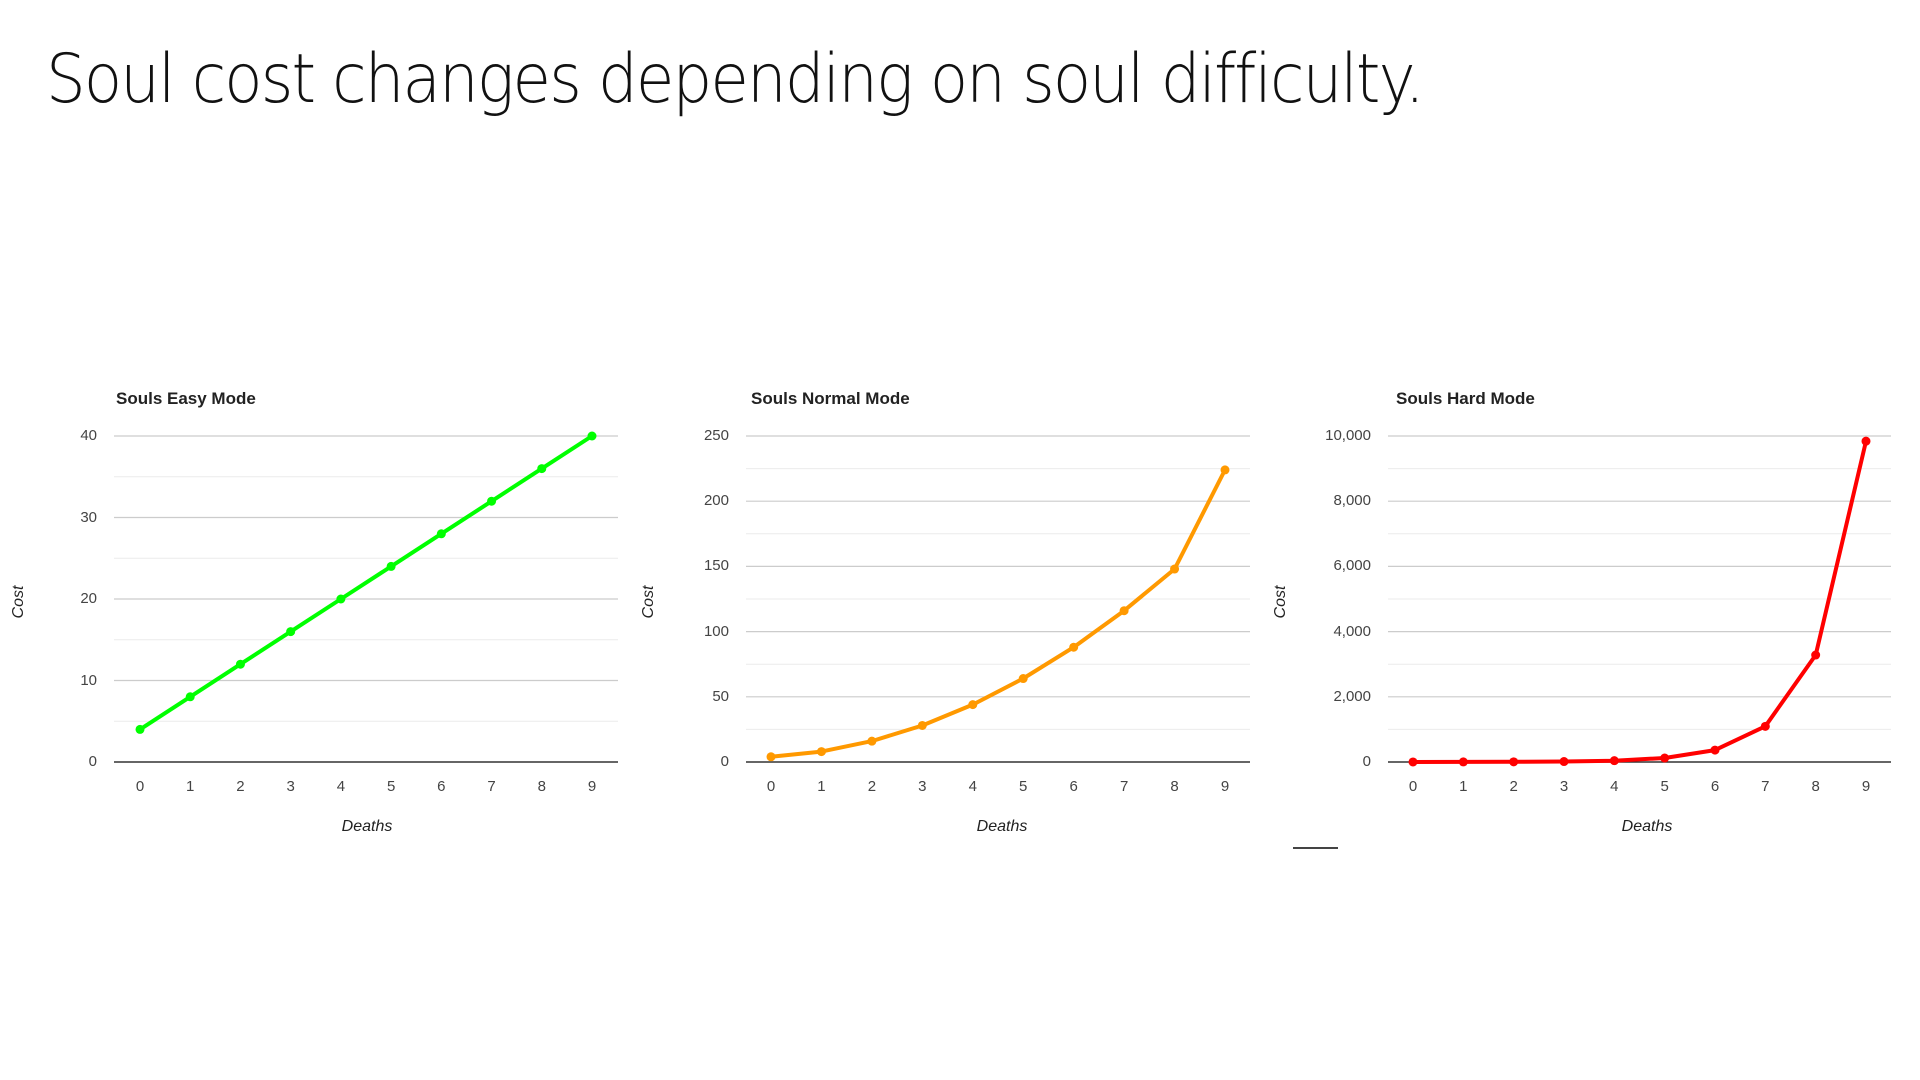 The image size is (1920, 1080). What do you see at coordinates (1348, 435) in the screenshot?
I see `y-tick-label: 10,000` at bounding box center [1348, 435].